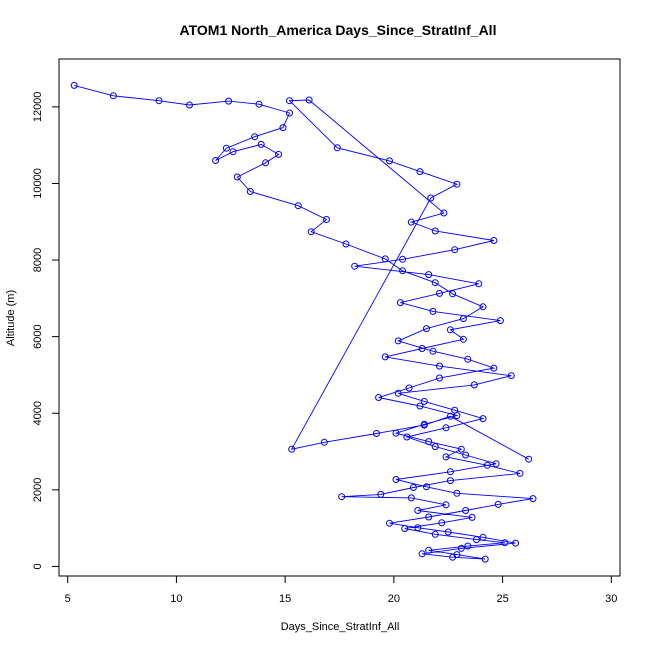  What do you see at coordinates (38, 183) in the screenshot?
I see `y-tick-label: 10000` at bounding box center [38, 183].